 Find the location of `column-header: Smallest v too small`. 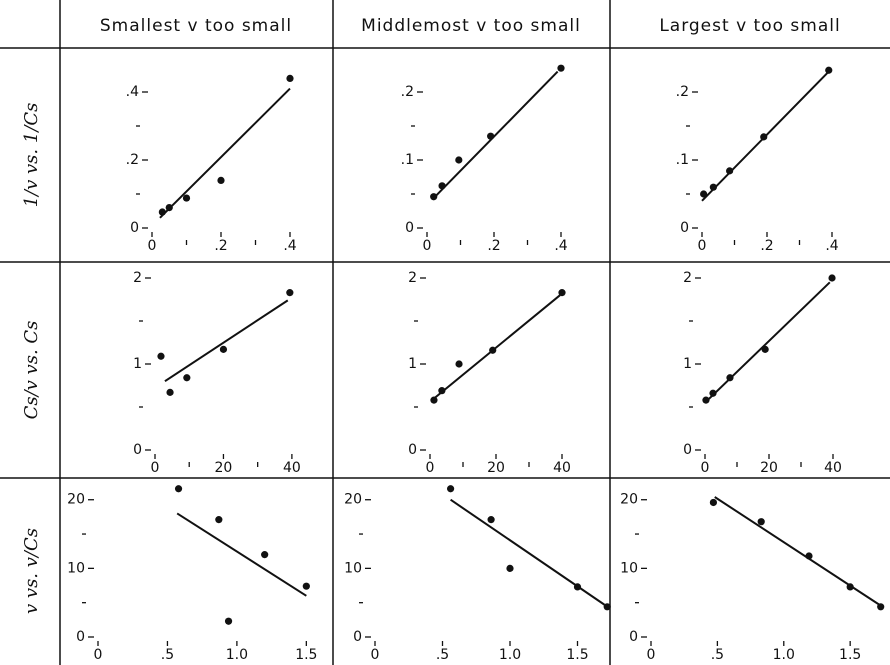

column-header: Smallest v too small is located at coordinates (196, 26).